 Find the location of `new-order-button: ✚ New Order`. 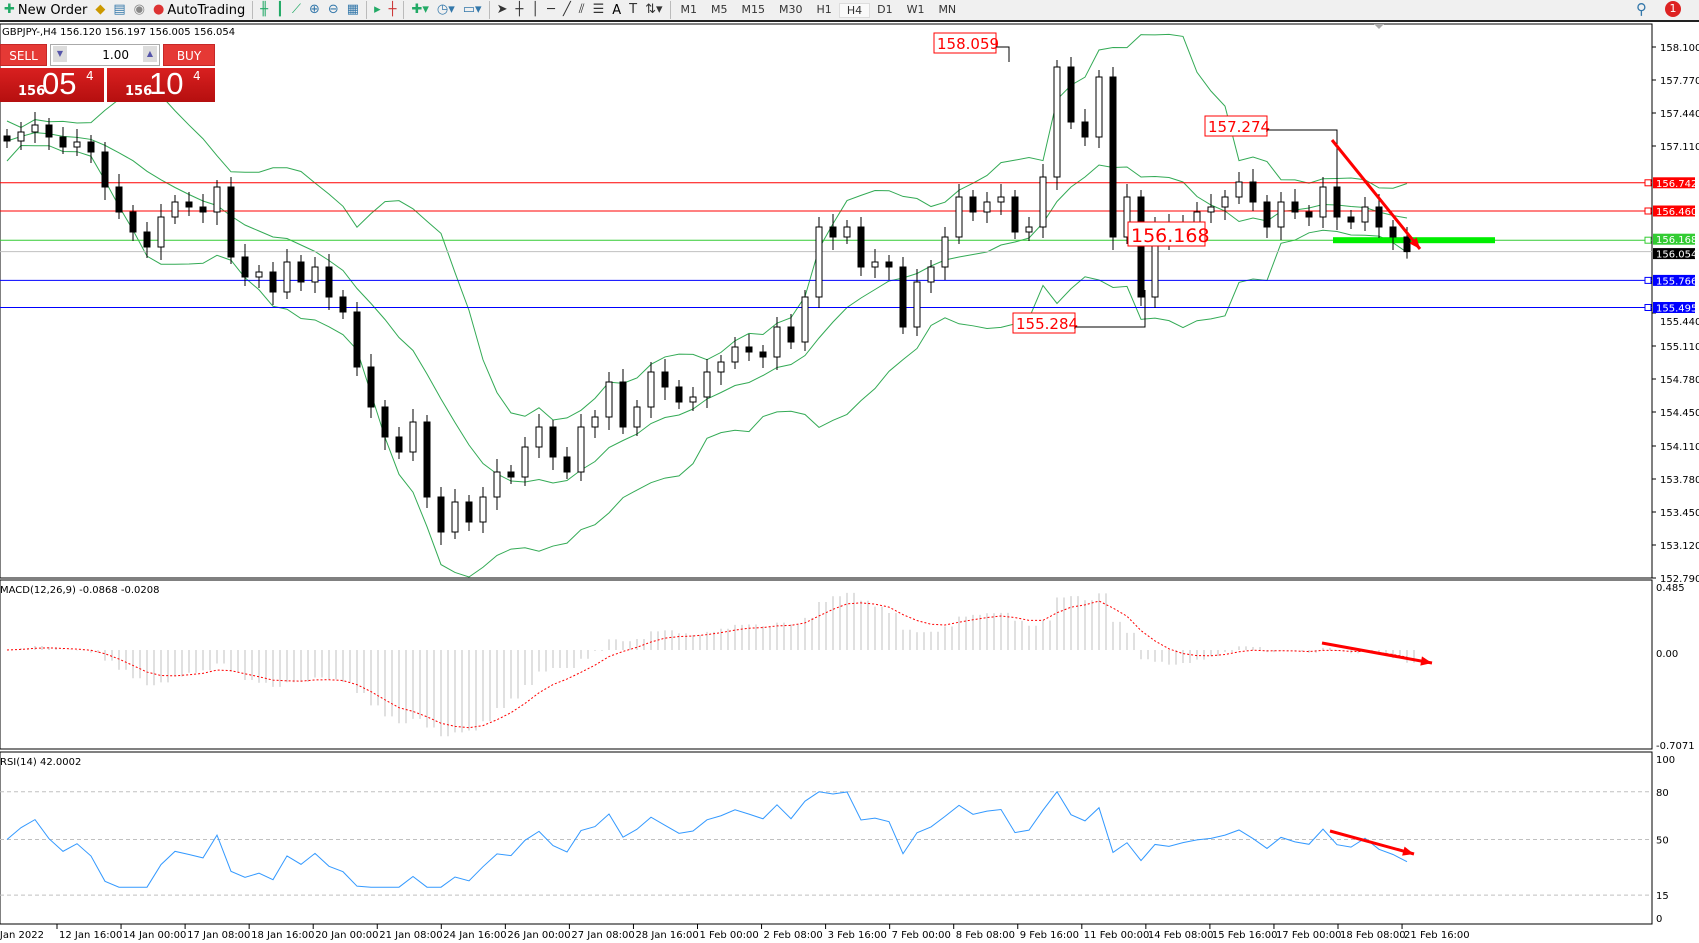

new-order-button: ✚ New Order is located at coordinates (45, 10).